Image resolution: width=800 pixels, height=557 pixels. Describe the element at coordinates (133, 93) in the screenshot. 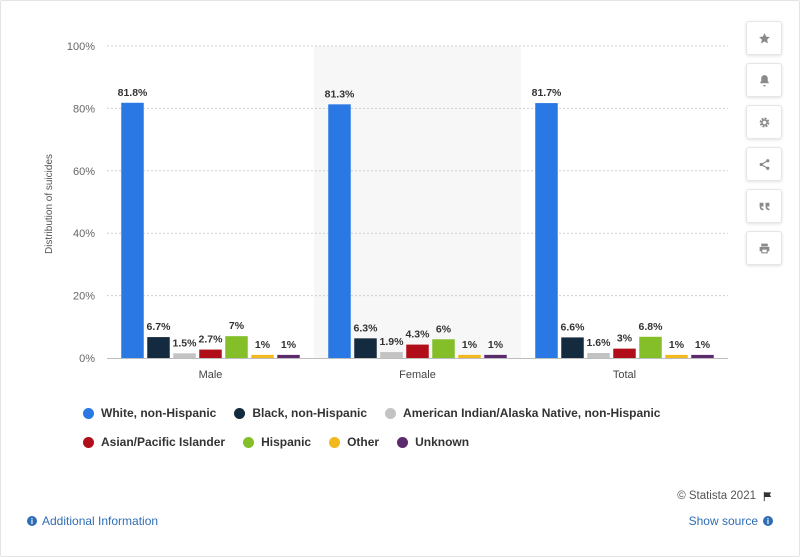

I see `data-label: 81.8%` at that location.